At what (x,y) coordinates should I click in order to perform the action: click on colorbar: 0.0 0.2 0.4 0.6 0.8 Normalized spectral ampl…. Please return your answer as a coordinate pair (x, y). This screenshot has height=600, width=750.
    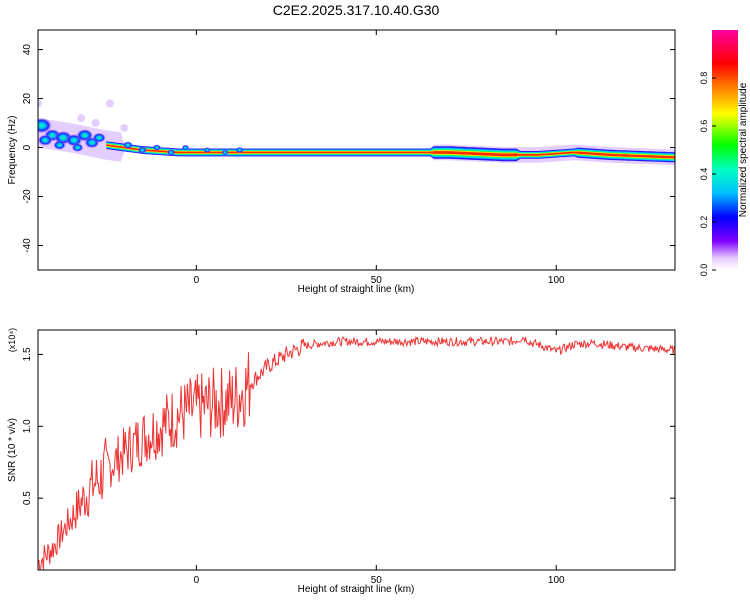
    Looking at the image, I should click on (724, 153).